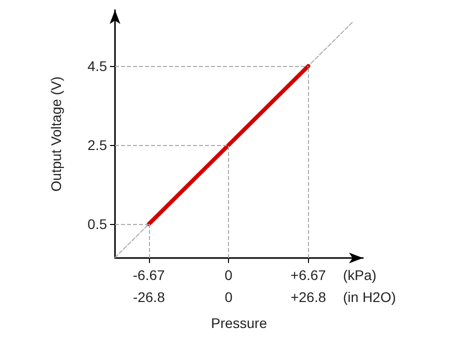 This screenshot has width=453, height=341. What do you see at coordinates (149, 297) in the screenshot?
I see `x2-tick-label: -26.8` at bounding box center [149, 297].